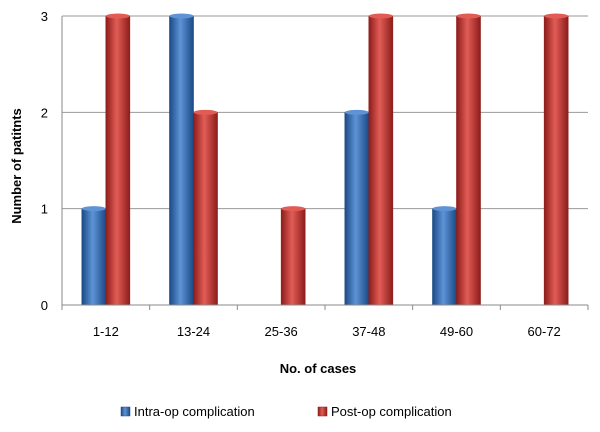 The image size is (600, 432). Describe the element at coordinates (327, 331) in the screenshot. I see `x-tick-labels: 1-12 13-24 25-36 37-48 49-60 60-72` at that location.